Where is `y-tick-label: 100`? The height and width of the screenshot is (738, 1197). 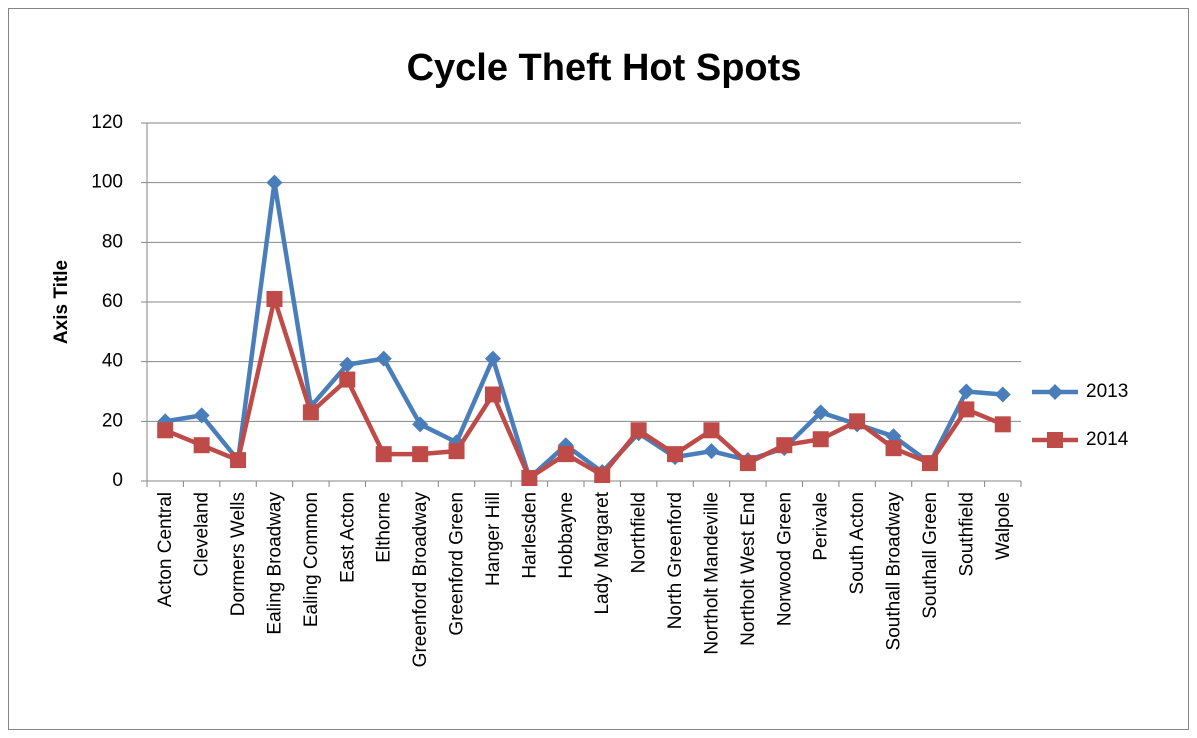
y-tick-label: 100 is located at coordinates (107, 182).